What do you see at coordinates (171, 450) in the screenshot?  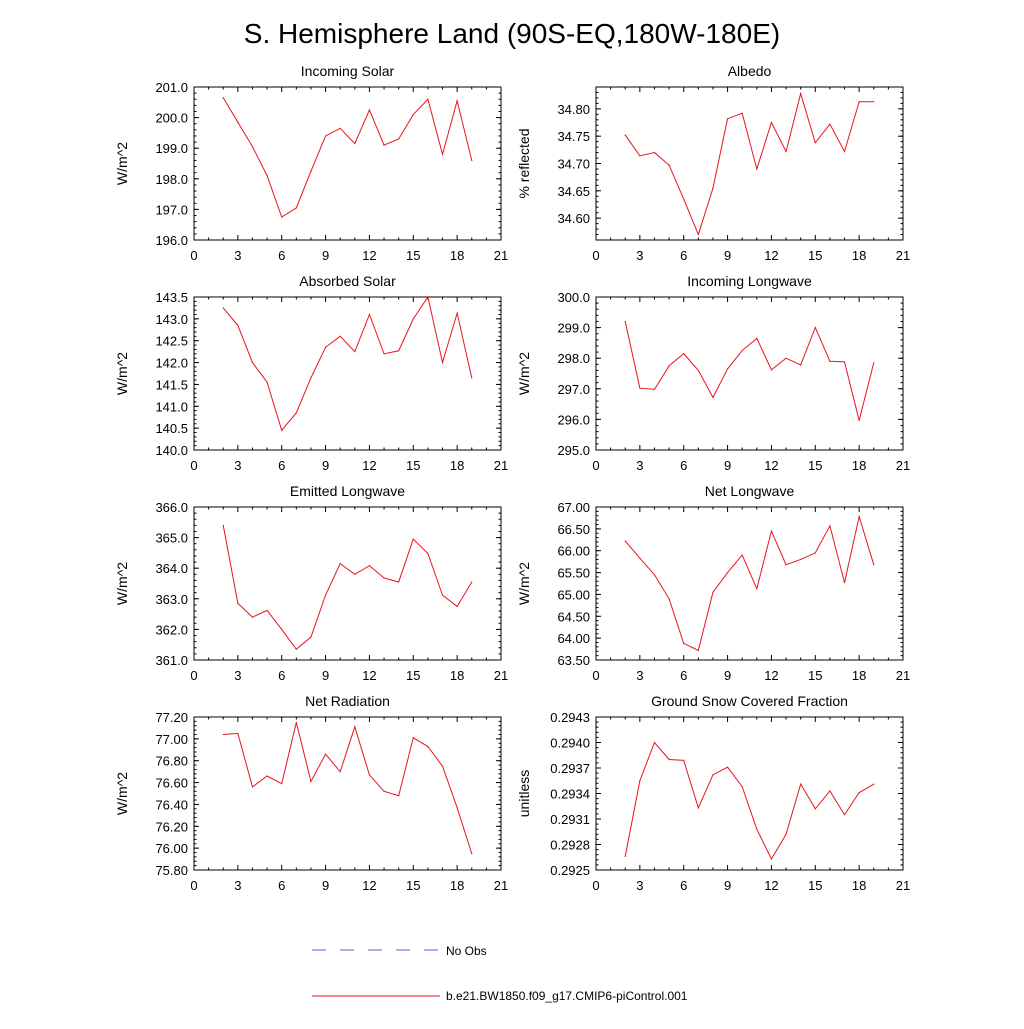 I see `y-tick-label: 140.0` at bounding box center [171, 450].